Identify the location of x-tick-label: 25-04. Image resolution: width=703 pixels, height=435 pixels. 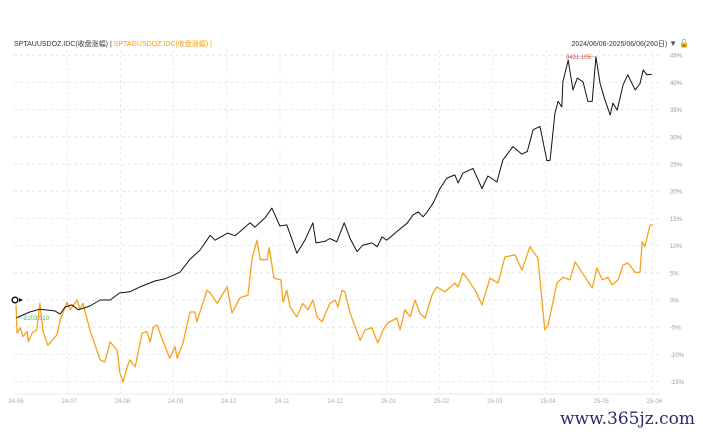
(548, 402).